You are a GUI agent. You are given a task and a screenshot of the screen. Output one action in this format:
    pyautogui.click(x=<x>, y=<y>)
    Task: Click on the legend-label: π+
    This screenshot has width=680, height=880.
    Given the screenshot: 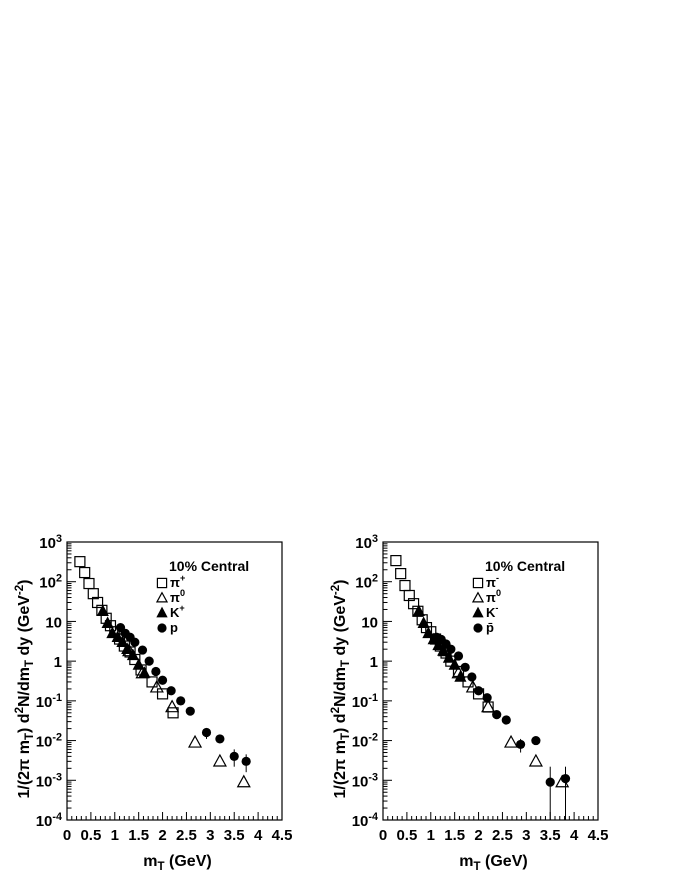 What is the action you would take?
    pyautogui.click(x=177, y=581)
    